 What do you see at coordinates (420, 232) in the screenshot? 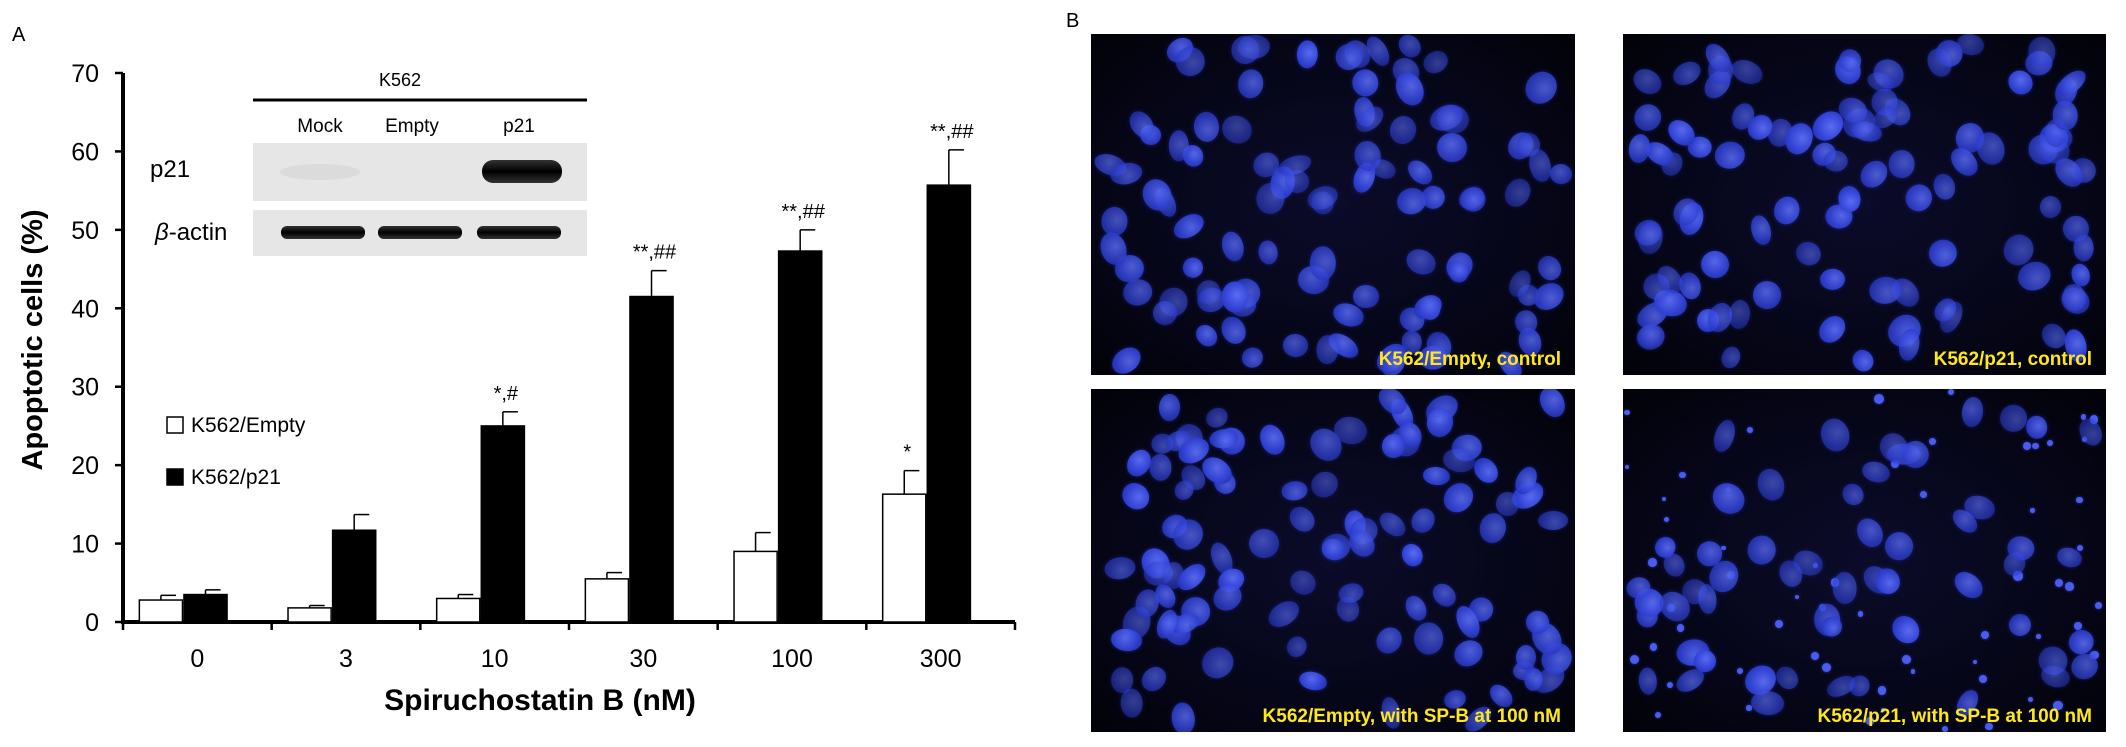
I see `blot-band-actin-empty` at bounding box center [420, 232].